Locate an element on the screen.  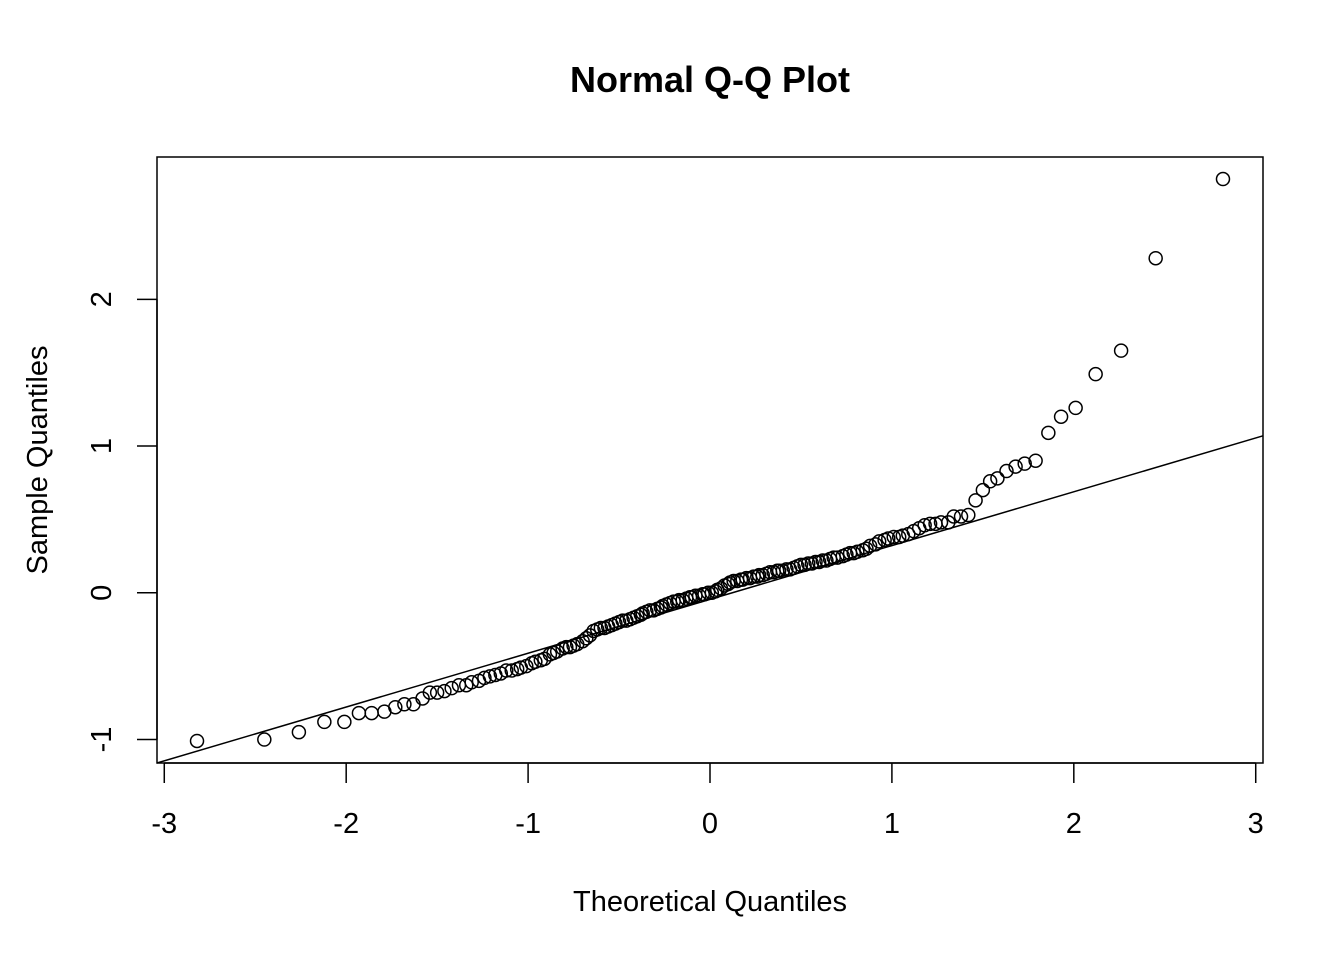
x-tick-label: -1 is located at coordinates (528, 824).